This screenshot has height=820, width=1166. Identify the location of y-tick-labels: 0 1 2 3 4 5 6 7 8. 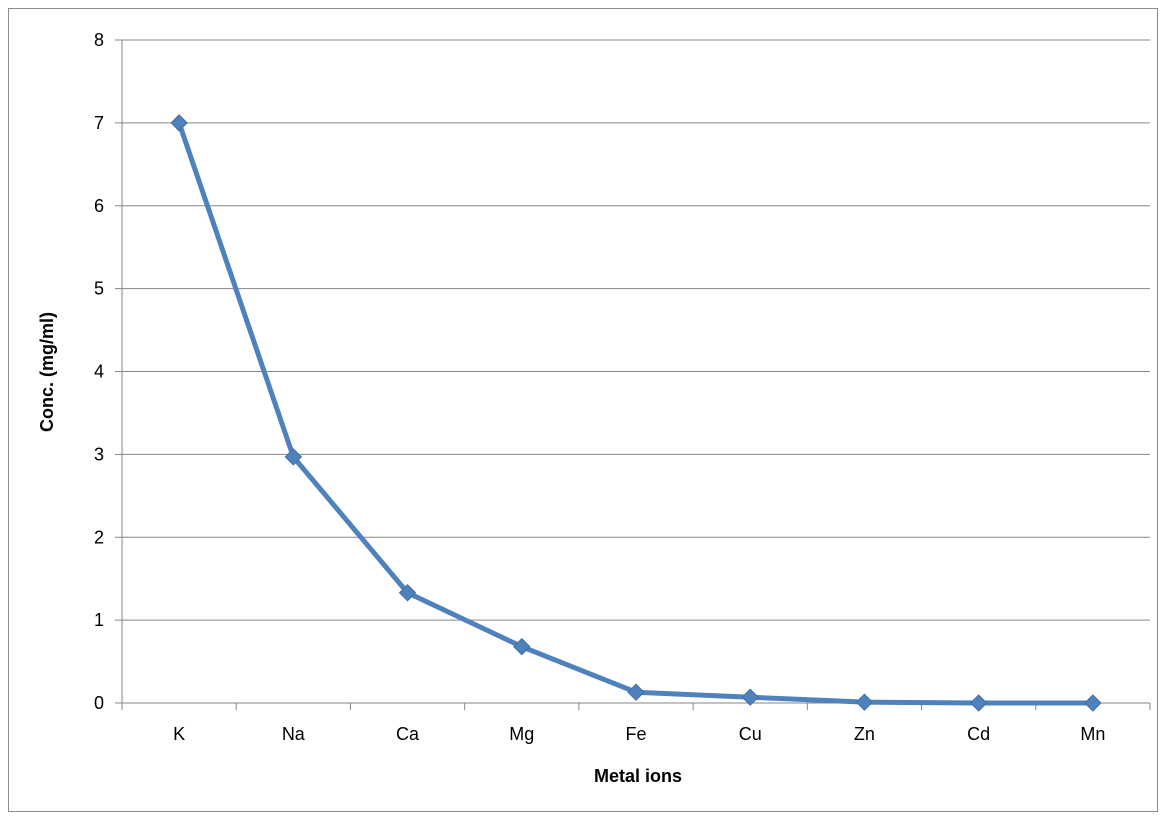
(99, 371).